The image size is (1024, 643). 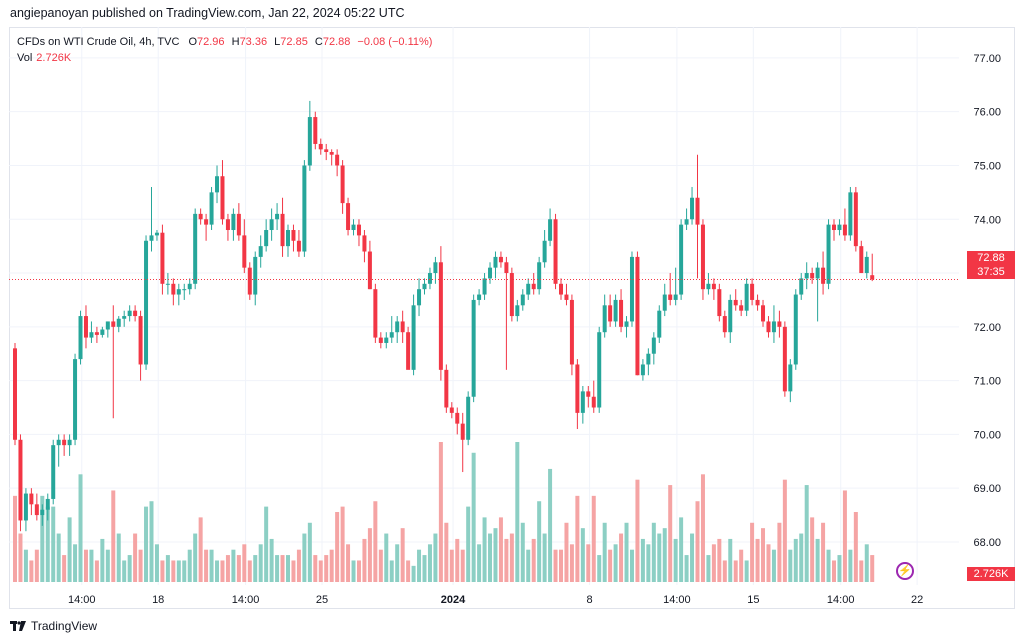 What do you see at coordinates (25, 58) in the screenshot?
I see `volume-label: Vol` at bounding box center [25, 58].